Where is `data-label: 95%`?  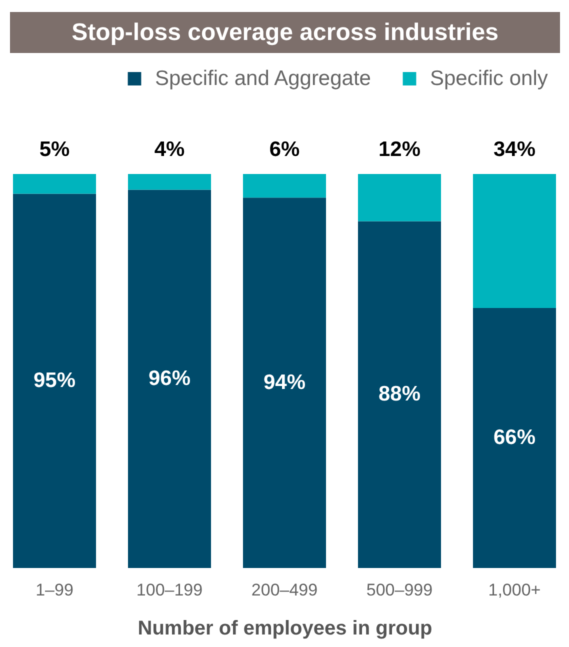 data-label: 95% is located at coordinates (54, 380).